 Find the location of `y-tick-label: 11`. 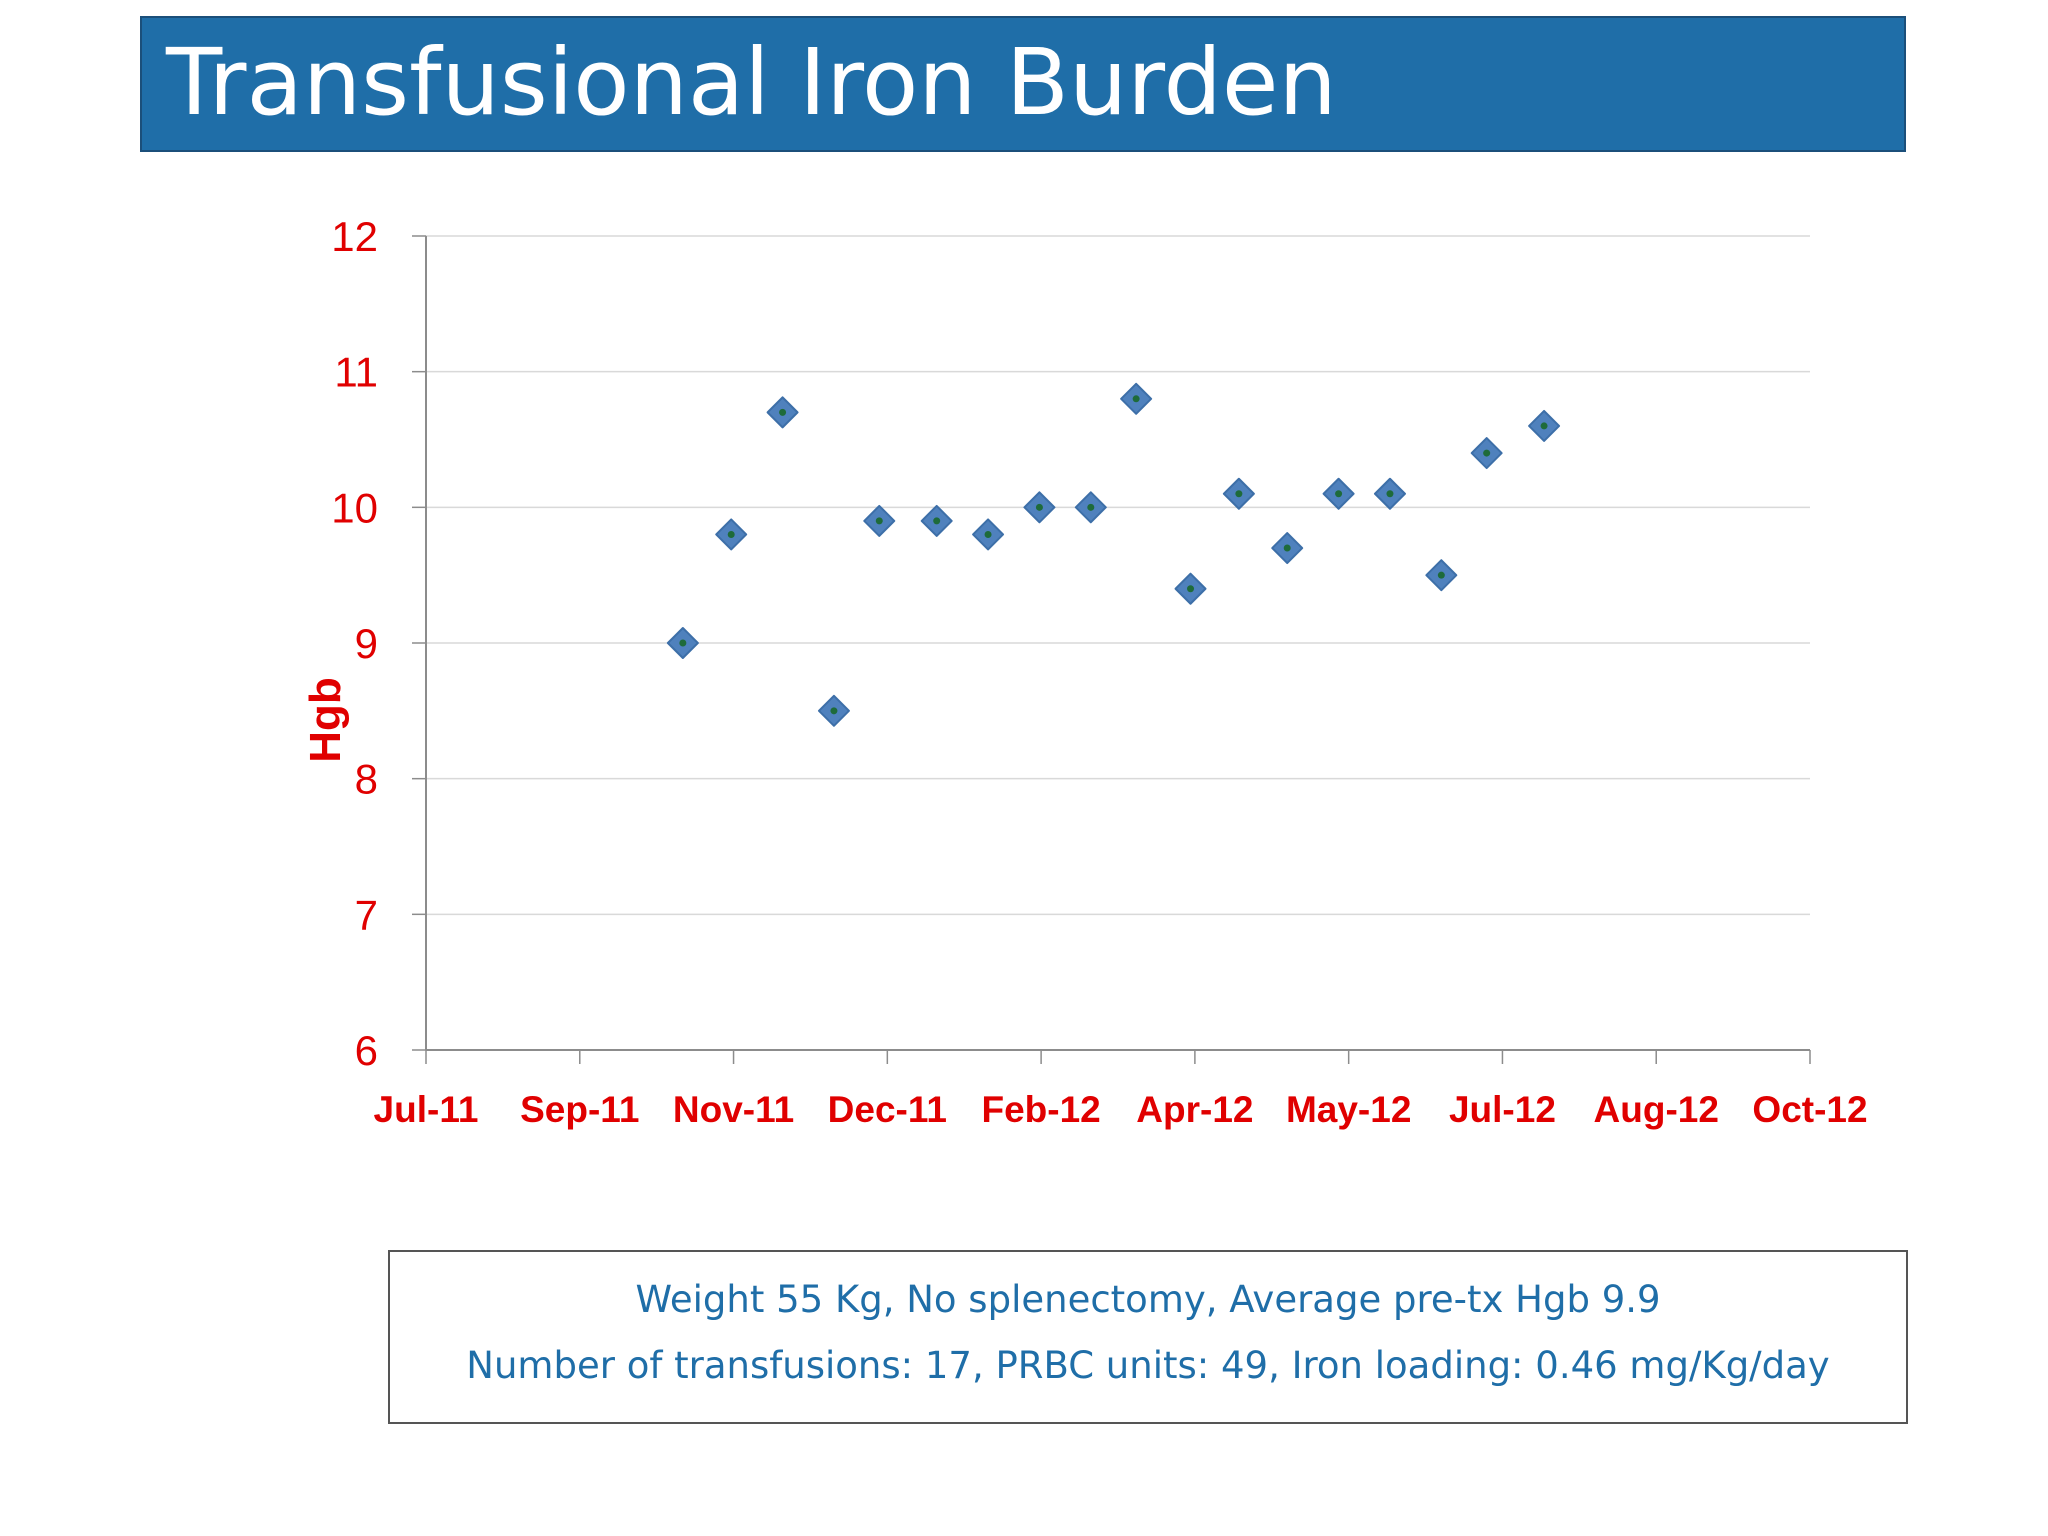

y-tick-label: 11 is located at coordinates (356, 372).